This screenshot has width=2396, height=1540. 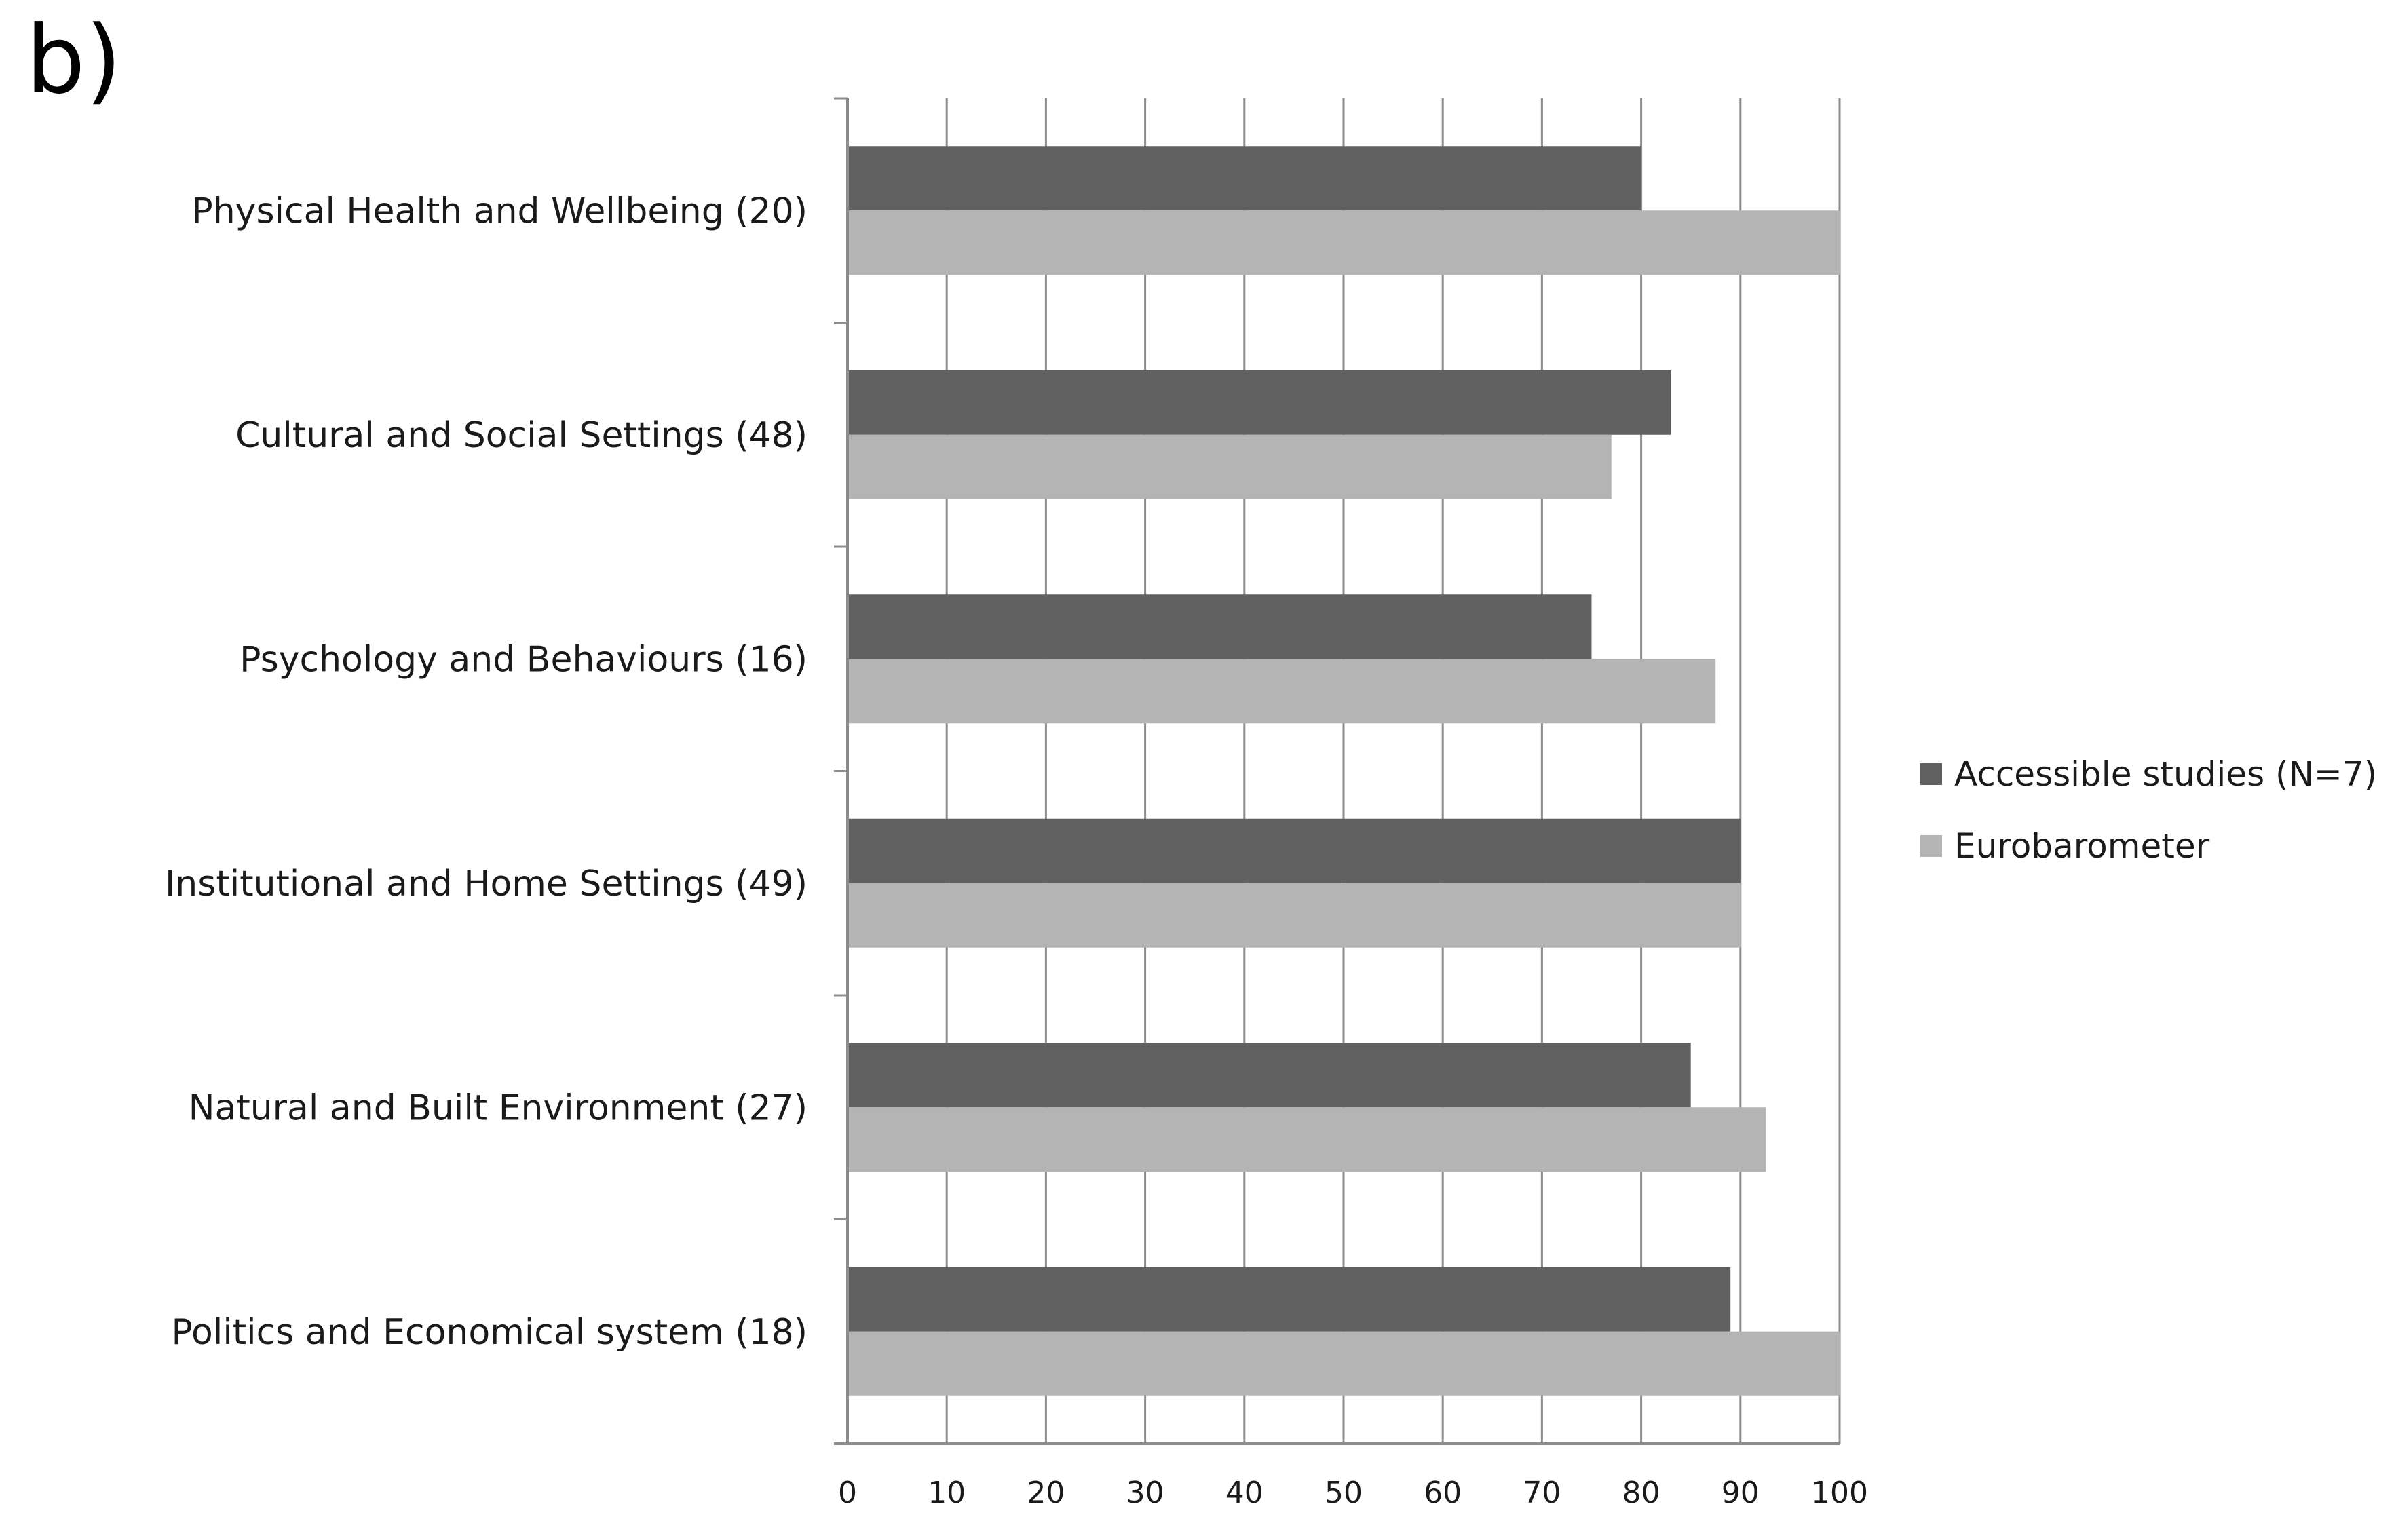 What do you see at coordinates (2082, 846) in the screenshot?
I see `legend-label-series-1: Eurobarometer` at bounding box center [2082, 846].